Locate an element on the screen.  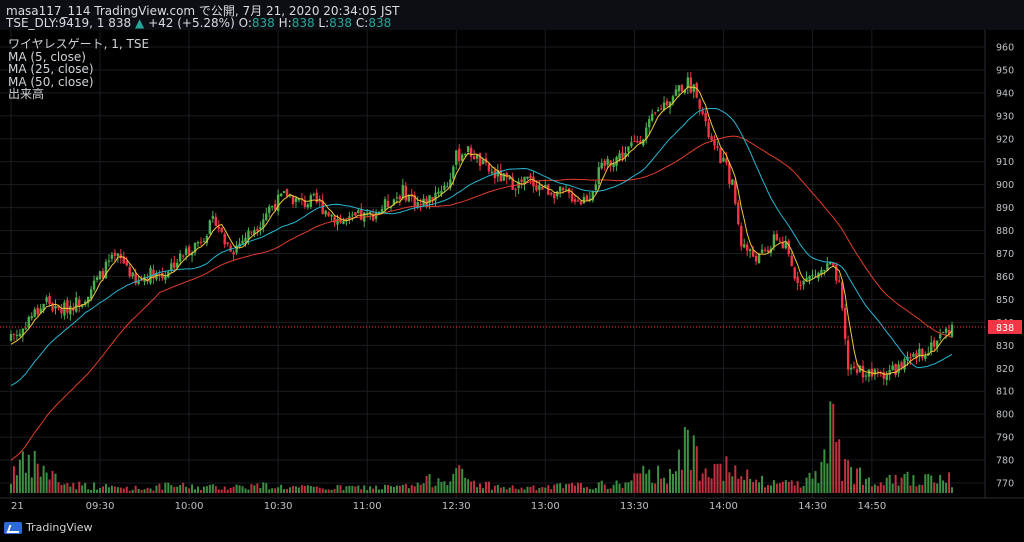
x-tick-label: 13:00 is located at coordinates (545, 506).